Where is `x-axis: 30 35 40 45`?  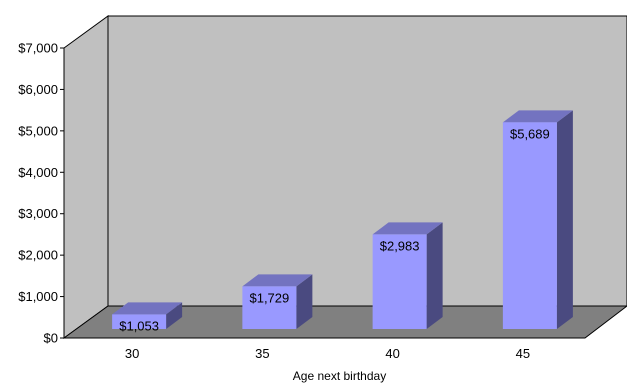
x-axis: 30 35 40 45 is located at coordinates (327, 353).